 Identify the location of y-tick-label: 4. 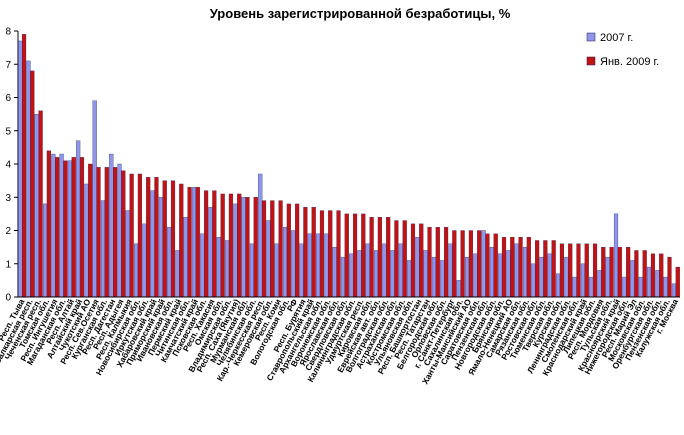
(8, 165).